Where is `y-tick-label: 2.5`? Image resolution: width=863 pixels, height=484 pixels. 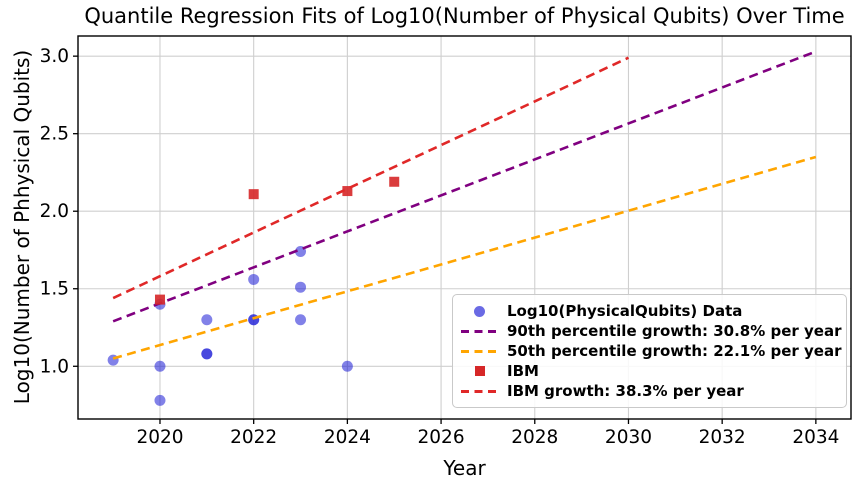
y-tick-label: 2.5 is located at coordinates (54, 134).